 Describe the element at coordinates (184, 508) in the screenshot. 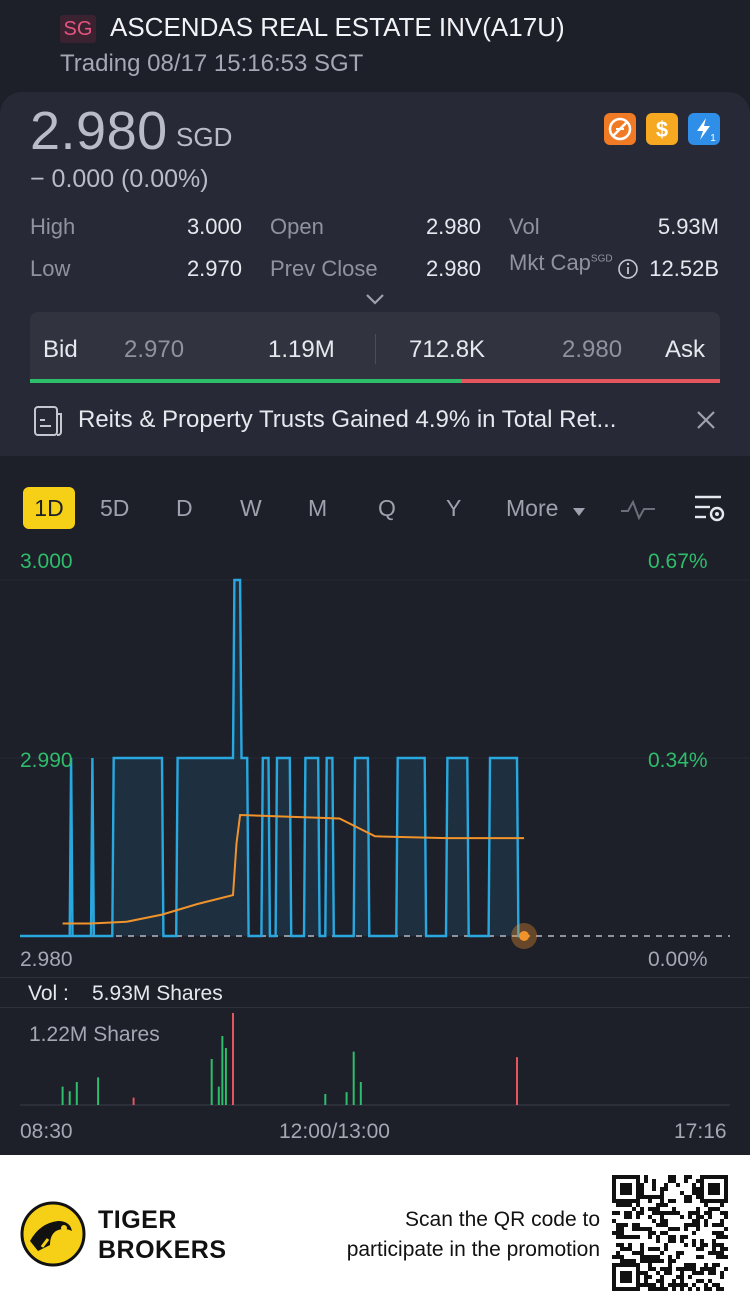

I see `tab-d: D` at that location.